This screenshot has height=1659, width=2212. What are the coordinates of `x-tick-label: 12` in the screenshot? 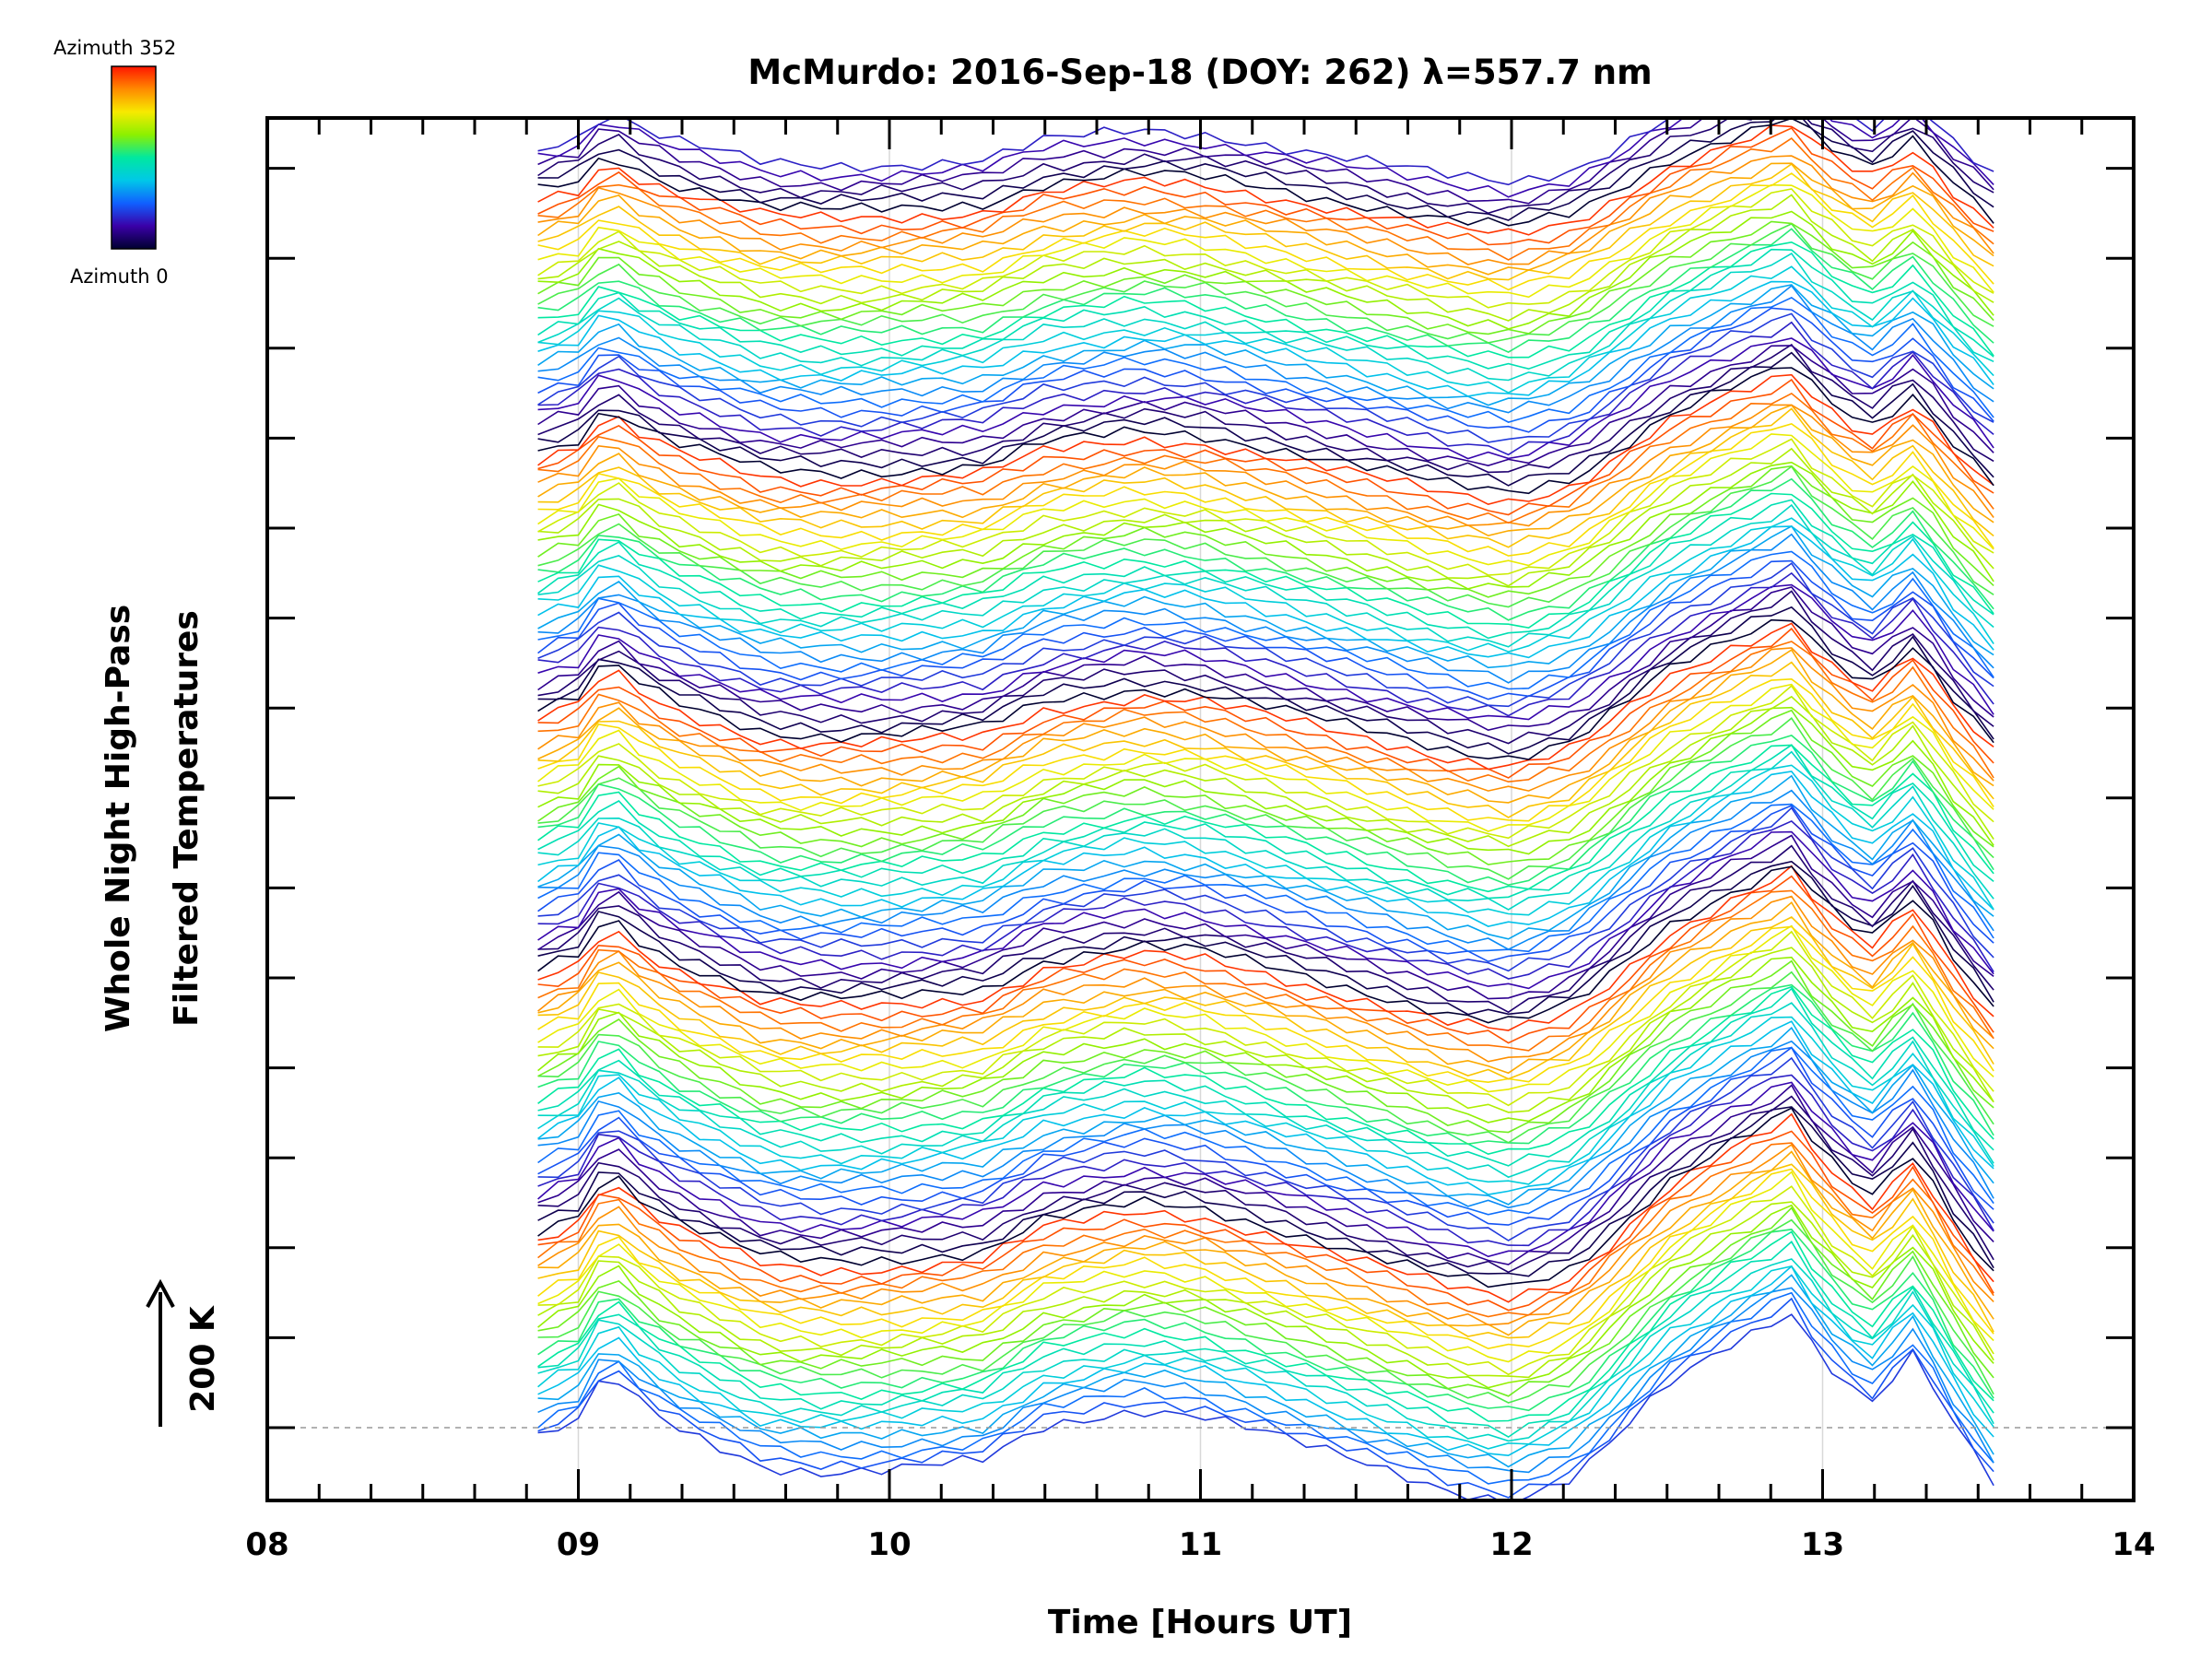 It's located at (1511, 1544).